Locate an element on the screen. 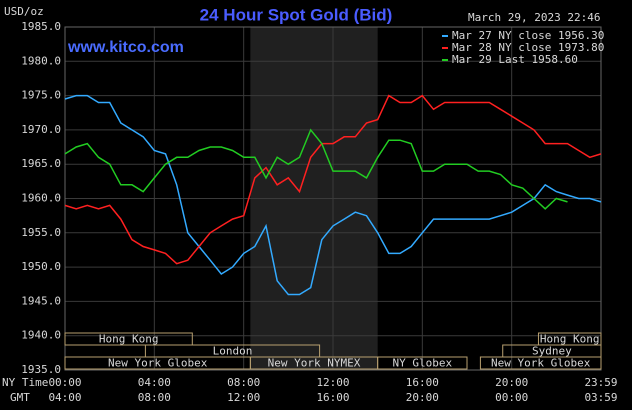 This screenshot has width=632, height=410. timestamp: March 29, 2023 22:46 is located at coordinates (534, 17).